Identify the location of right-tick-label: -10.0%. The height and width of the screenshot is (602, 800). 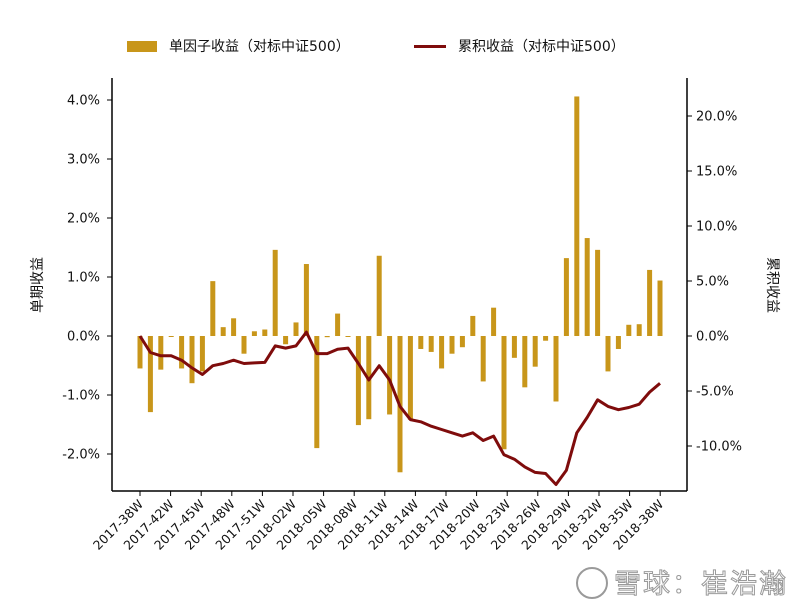
(719, 447).